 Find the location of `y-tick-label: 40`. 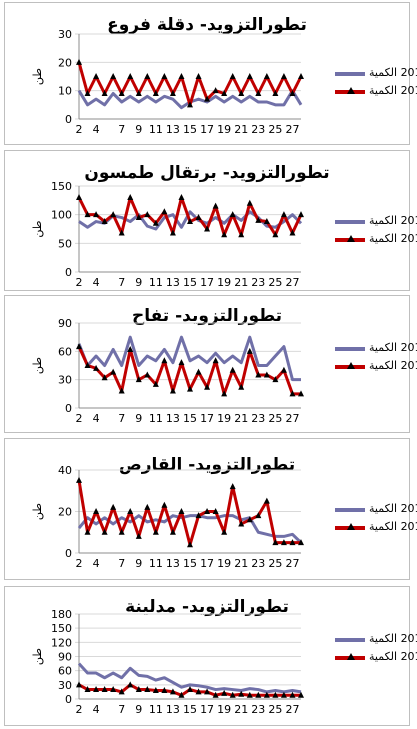

y-tick-label: 40 is located at coordinates (65, 470).